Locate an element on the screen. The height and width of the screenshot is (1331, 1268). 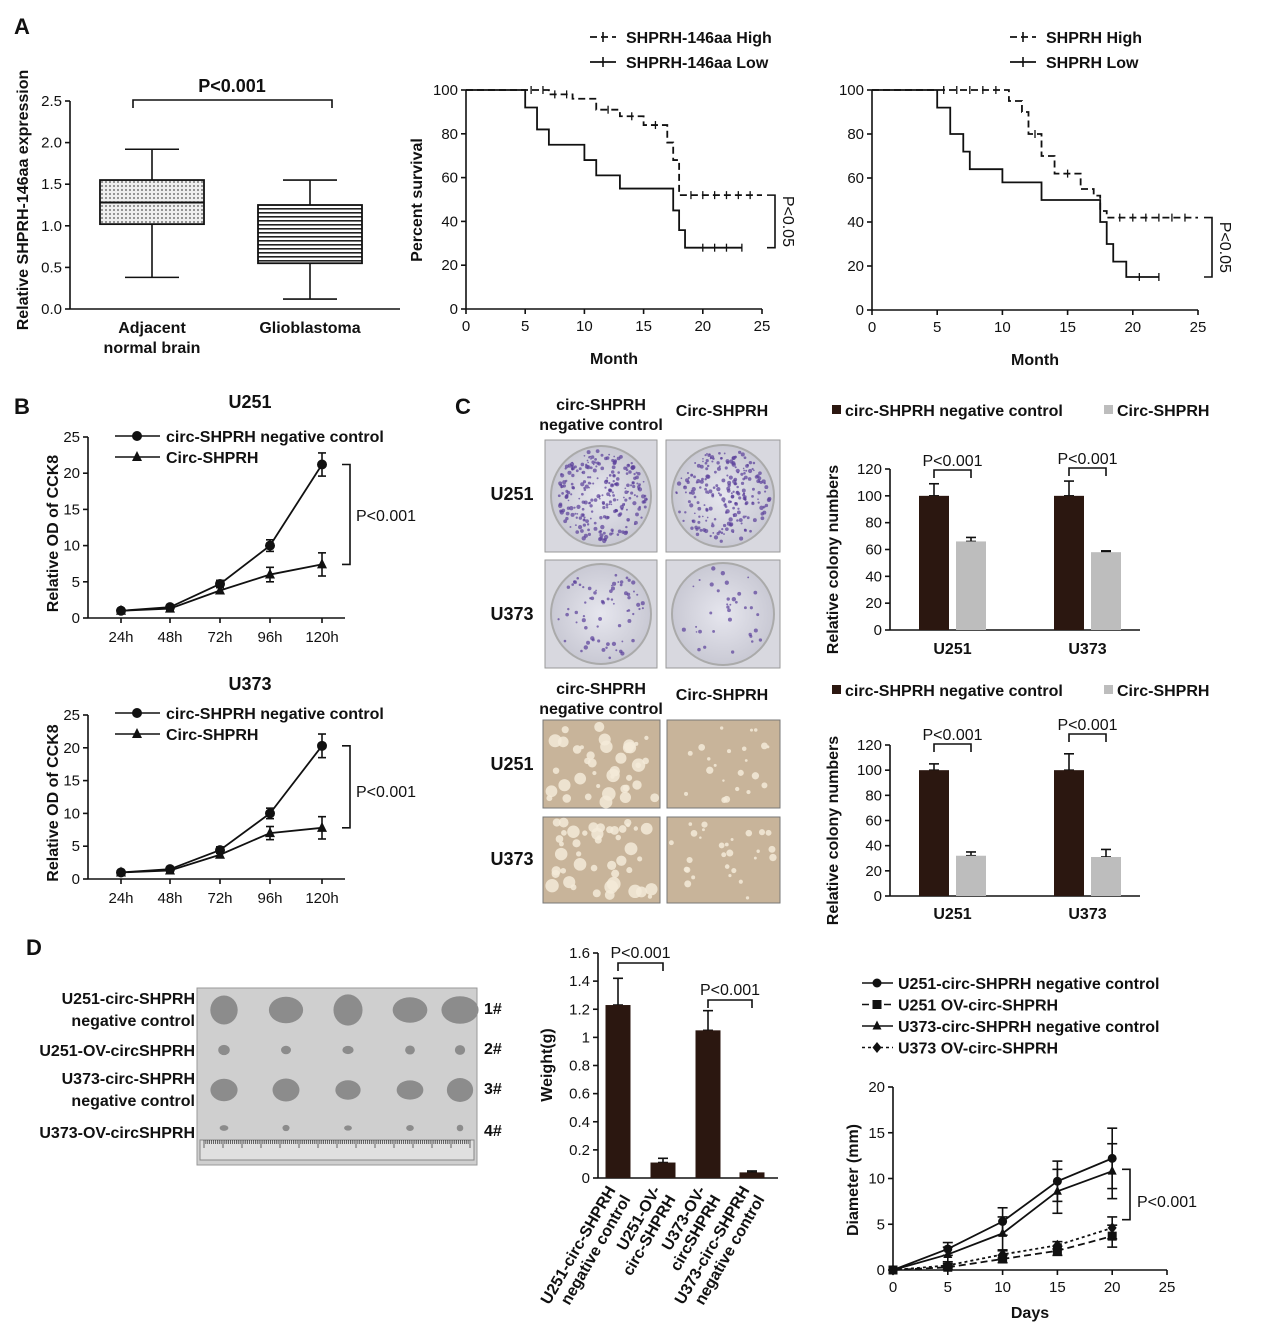
tumor is located at coordinates (286, 1010).